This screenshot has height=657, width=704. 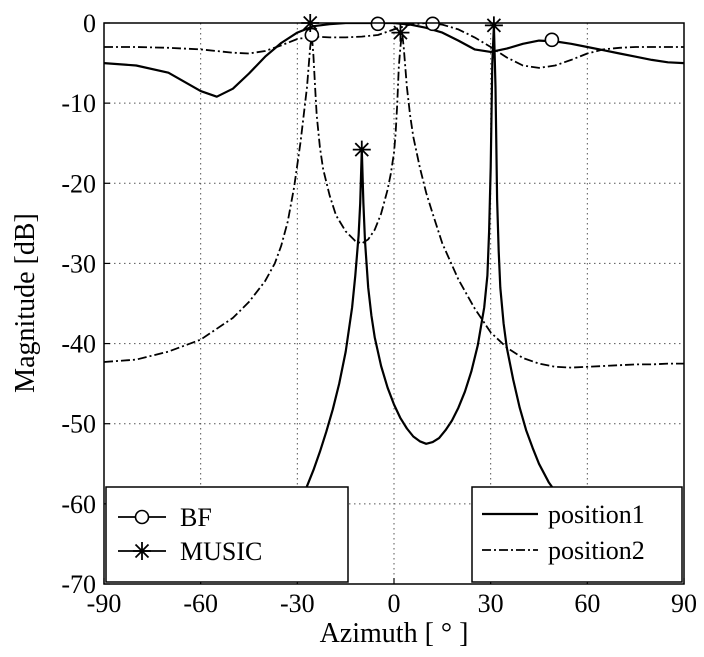 I want to click on legend-method: BF MUSIC, so click(x=227, y=534).